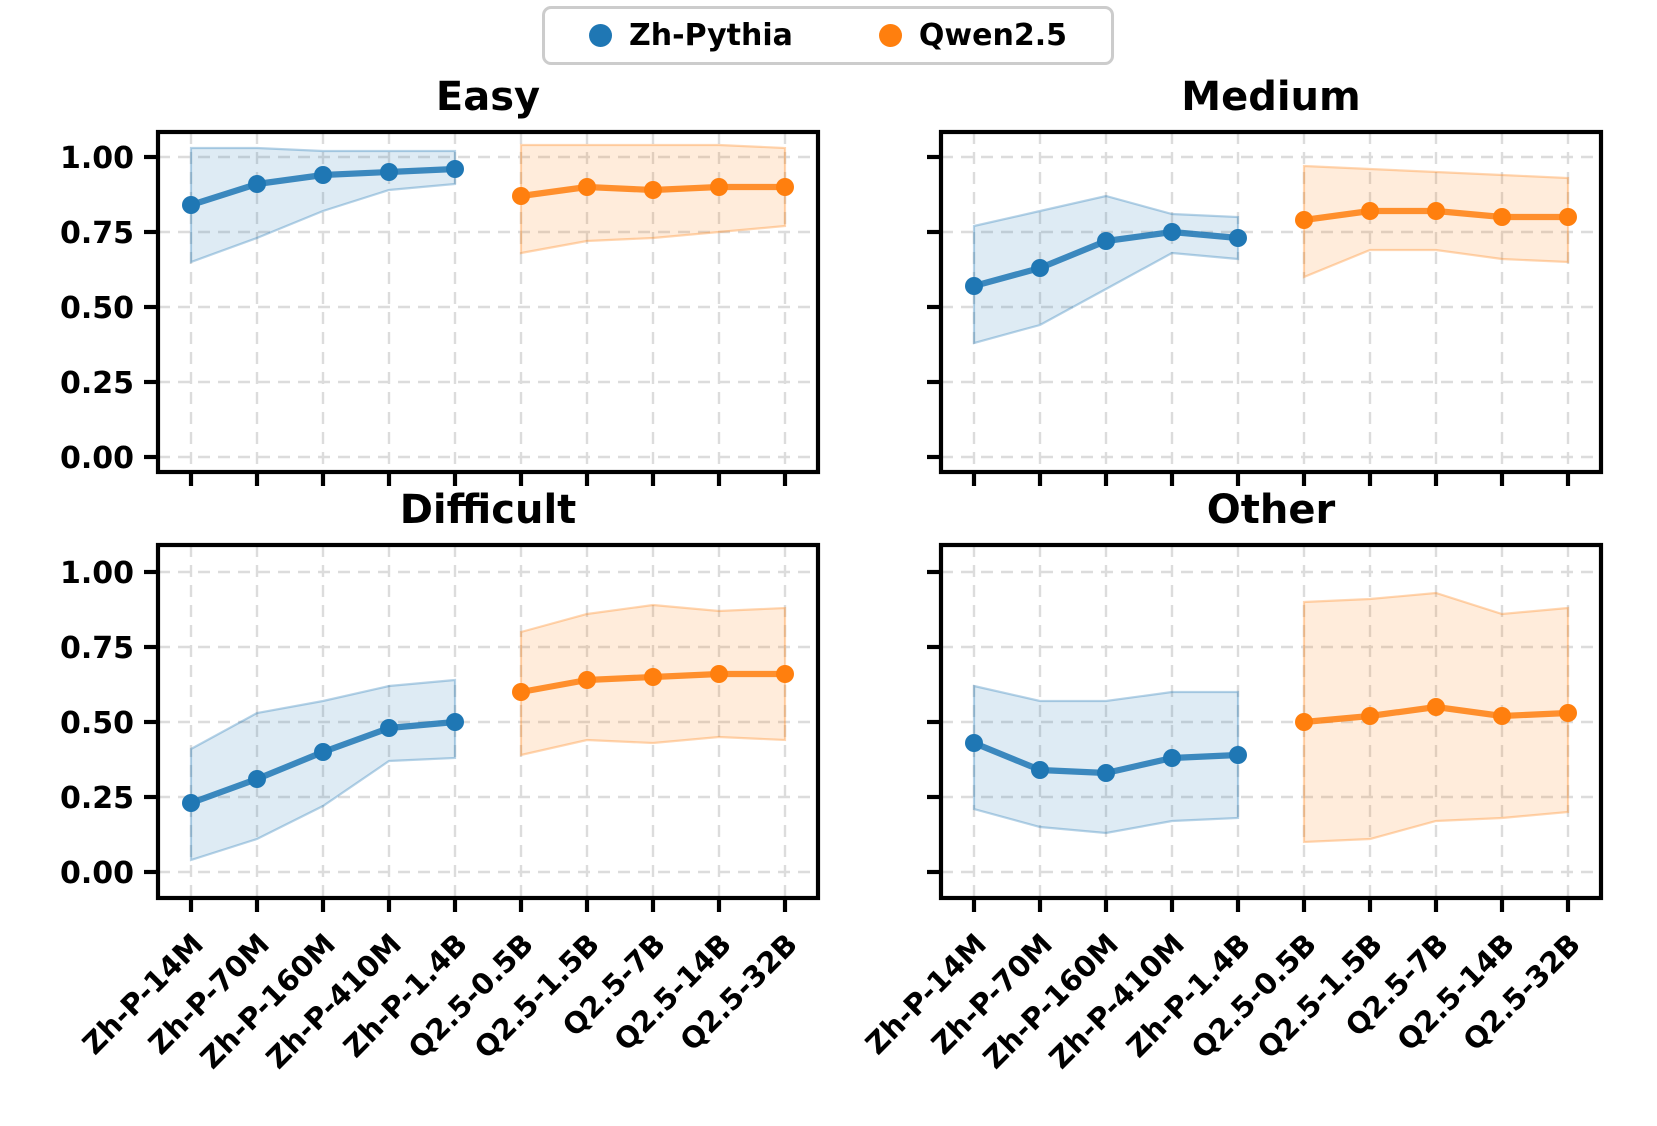  I want to click on legend-item-zh-pythia: Zh-Pythia, so click(691, 35).